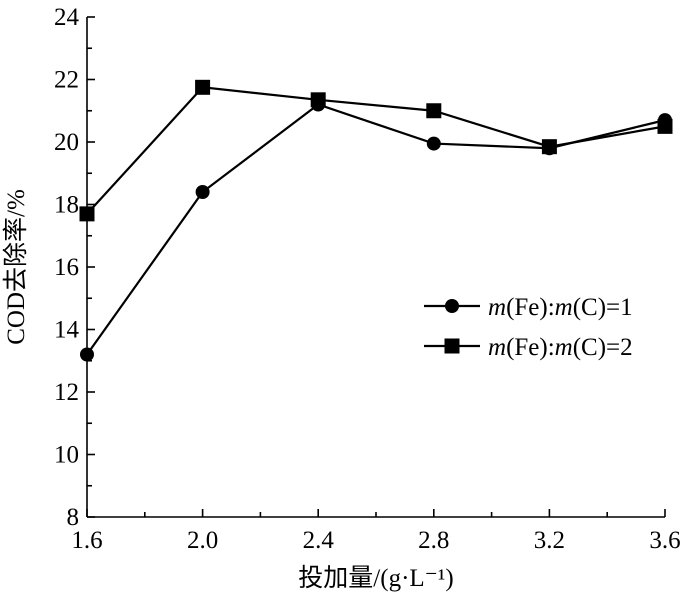 The image size is (700, 601). I want to click on y-tick-label: 20, so click(66, 142).